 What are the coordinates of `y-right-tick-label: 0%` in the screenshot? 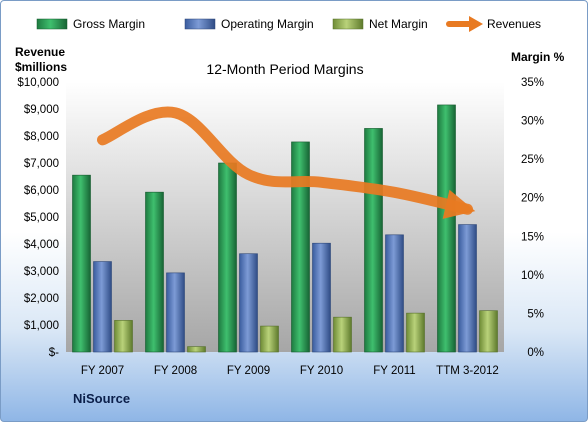 It's located at (535, 353).